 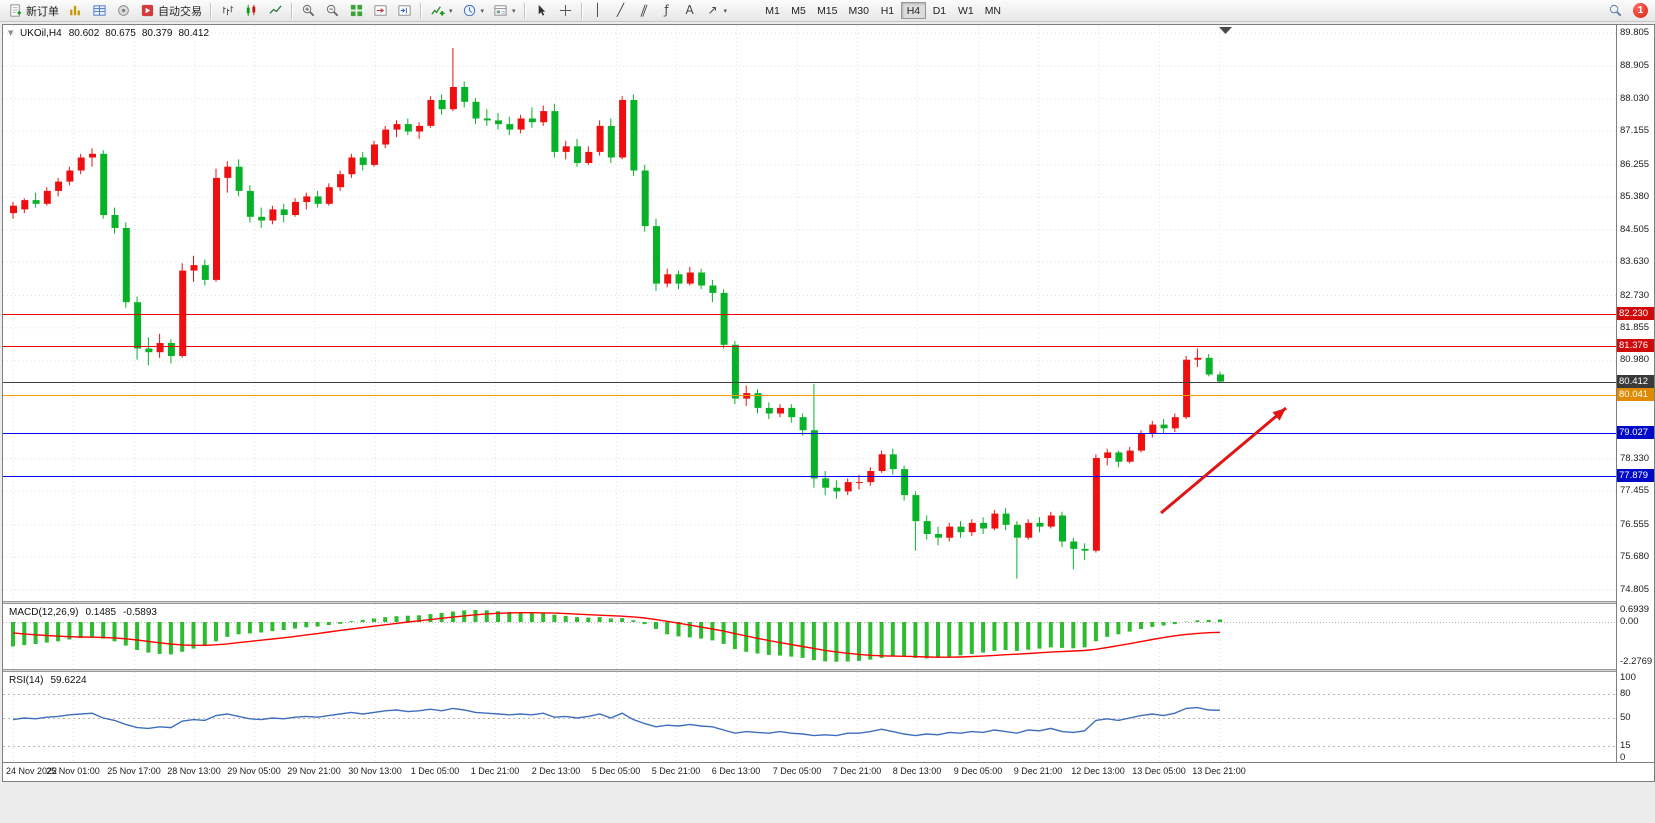 What do you see at coordinates (1635, 327) in the screenshot?
I see `price-scale-label: 81.855` at bounding box center [1635, 327].